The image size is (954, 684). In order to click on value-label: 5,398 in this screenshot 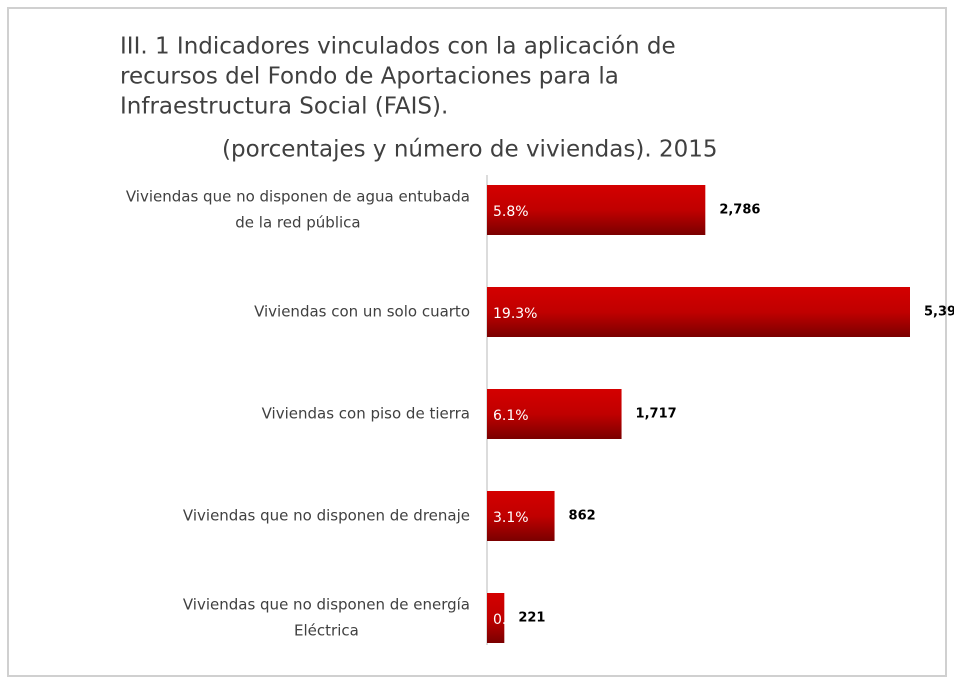, I will do `click(939, 312)`.